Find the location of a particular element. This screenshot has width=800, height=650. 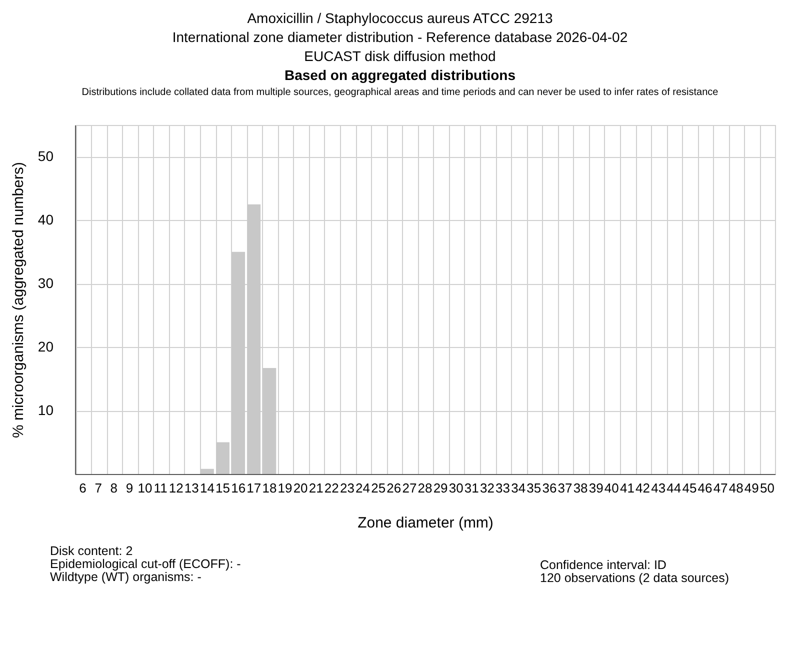

x-tick-label: 16 is located at coordinates (238, 488).